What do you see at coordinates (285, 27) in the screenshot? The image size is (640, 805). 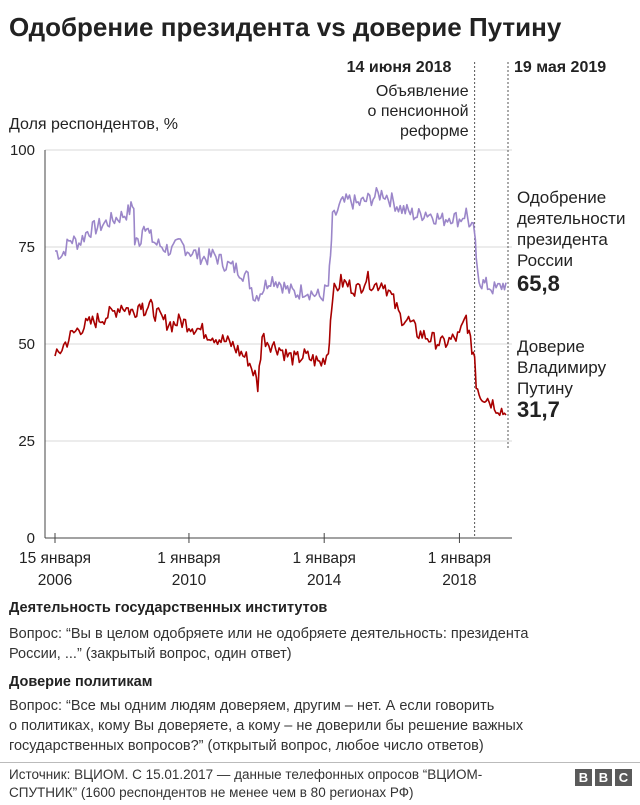 I see `chart-title: Одобрение президента vs доверие Путину` at bounding box center [285, 27].